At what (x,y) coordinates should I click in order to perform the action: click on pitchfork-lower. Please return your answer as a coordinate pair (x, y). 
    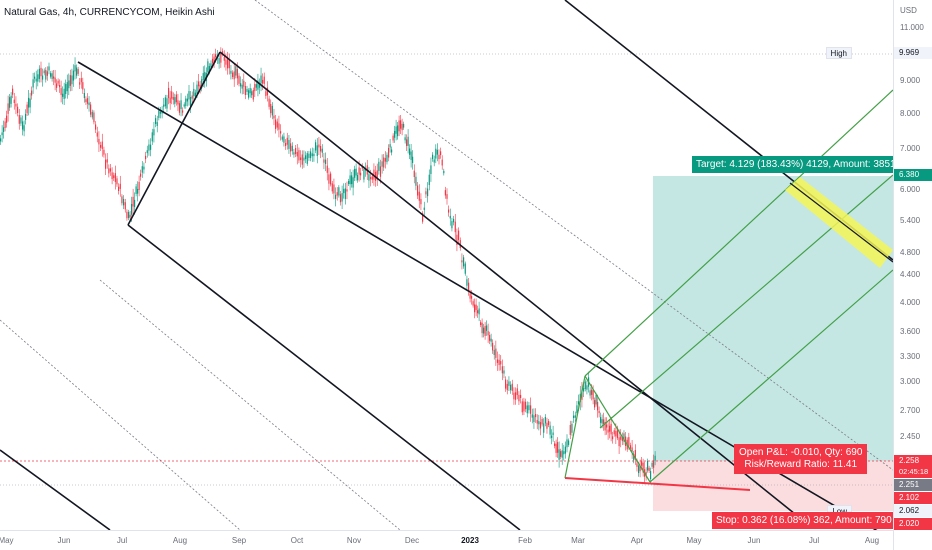
    Looking at the image, I should click on (771, 376).